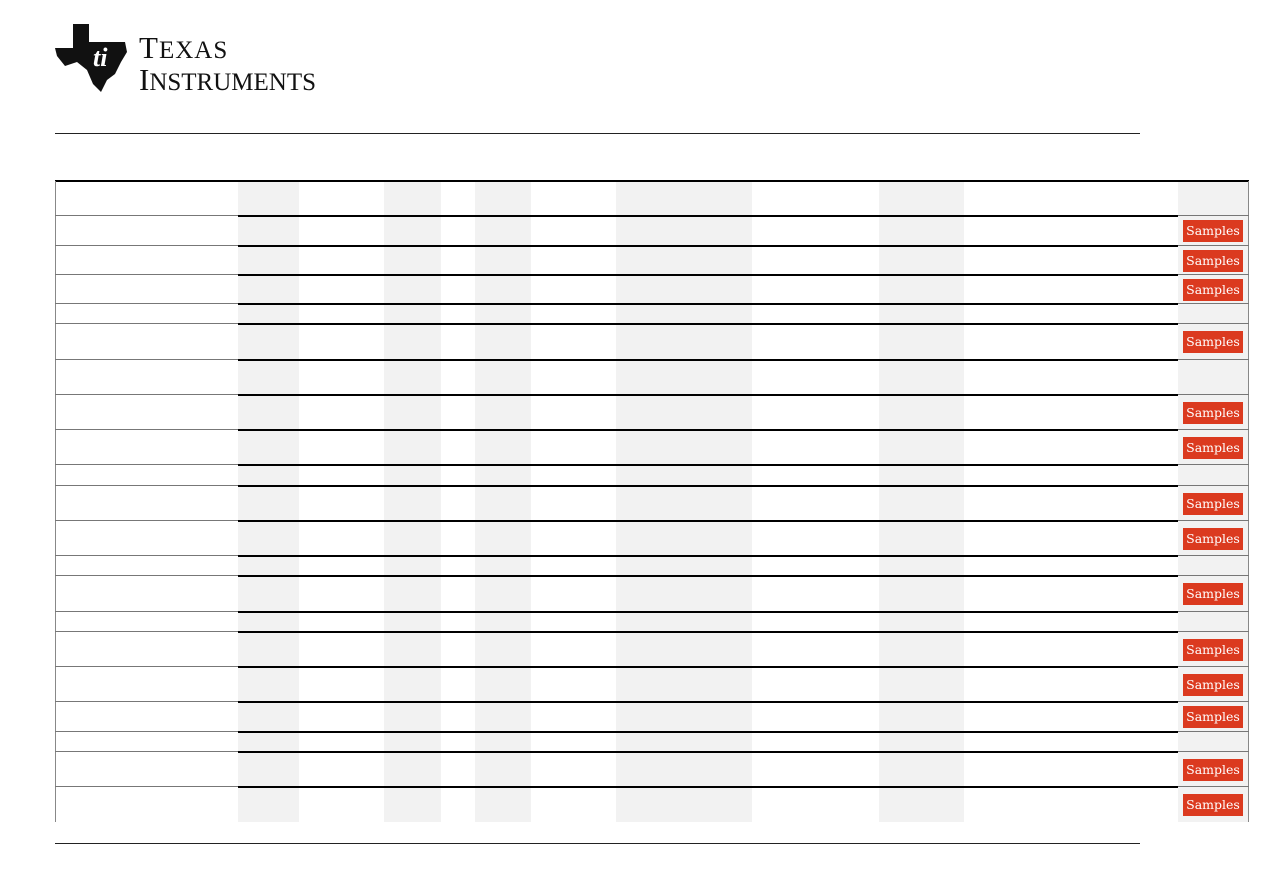 This screenshot has width=1263, height=893. What do you see at coordinates (597, 133) in the screenshot?
I see `header-rule` at bounding box center [597, 133].